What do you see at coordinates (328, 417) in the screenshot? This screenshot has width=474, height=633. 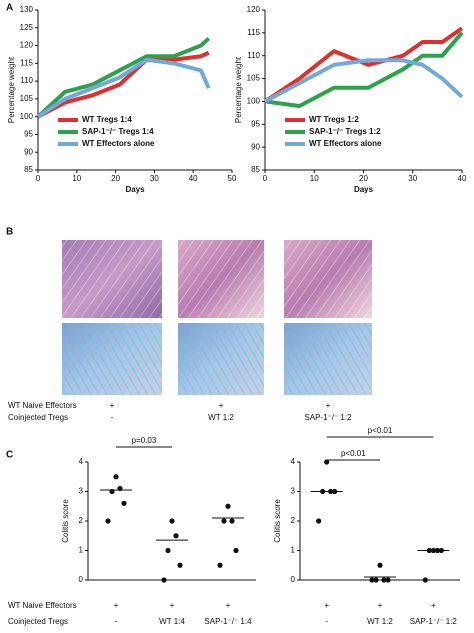 I see `treatment-label: SAP-1⁻/⁻ 1:2` at bounding box center [328, 417].